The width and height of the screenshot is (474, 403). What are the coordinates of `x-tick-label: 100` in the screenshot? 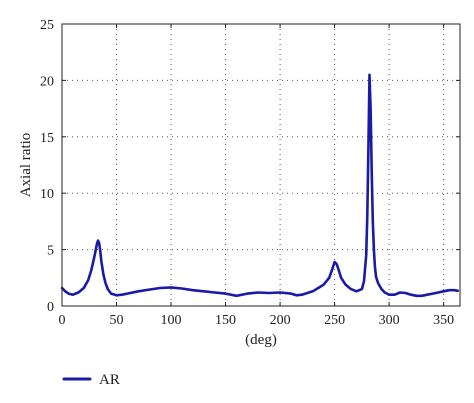 It's located at (171, 320).